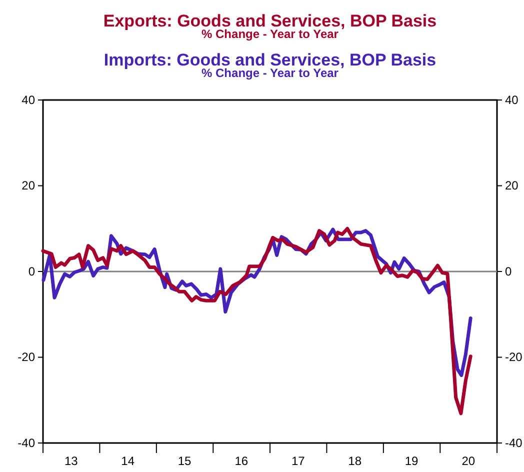 The height and width of the screenshot is (472, 524). What do you see at coordinates (185, 461) in the screenshot?
I see `x-tick-label: 15` at bounding box center [185, 461].